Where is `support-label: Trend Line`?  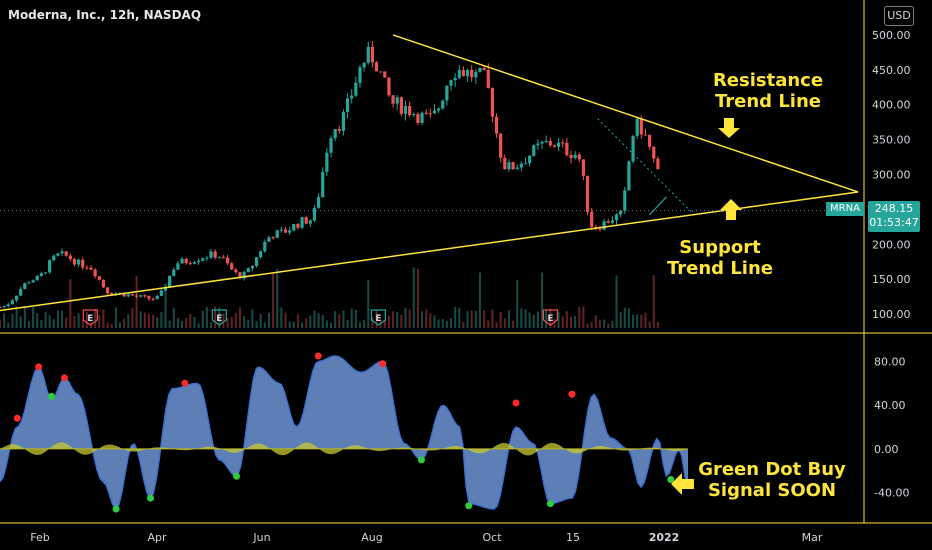
support-label: Trend Line is located at coordinates (720, 268).